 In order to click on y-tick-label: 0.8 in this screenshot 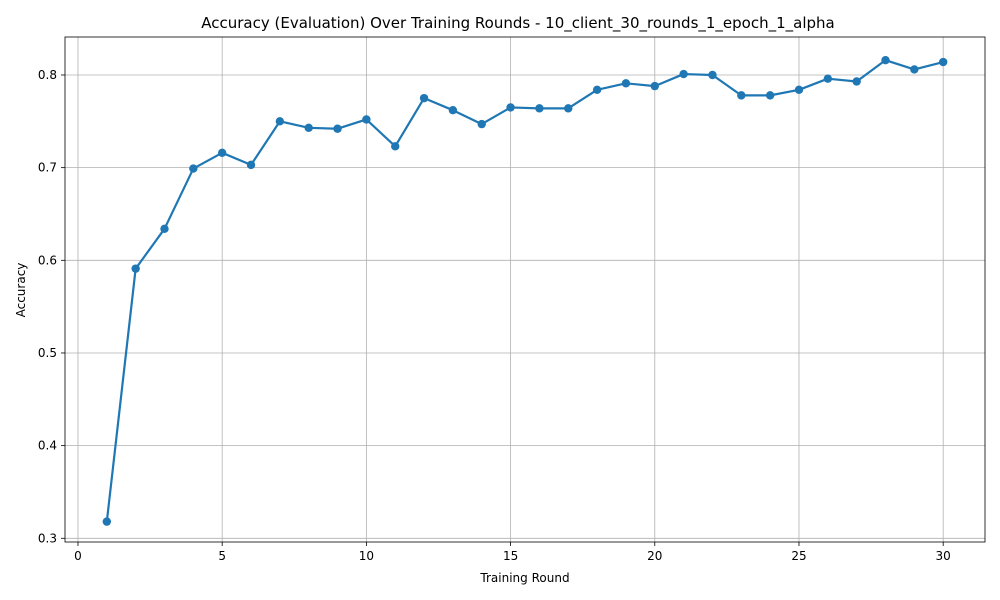, I will do `click(47, 75)`.